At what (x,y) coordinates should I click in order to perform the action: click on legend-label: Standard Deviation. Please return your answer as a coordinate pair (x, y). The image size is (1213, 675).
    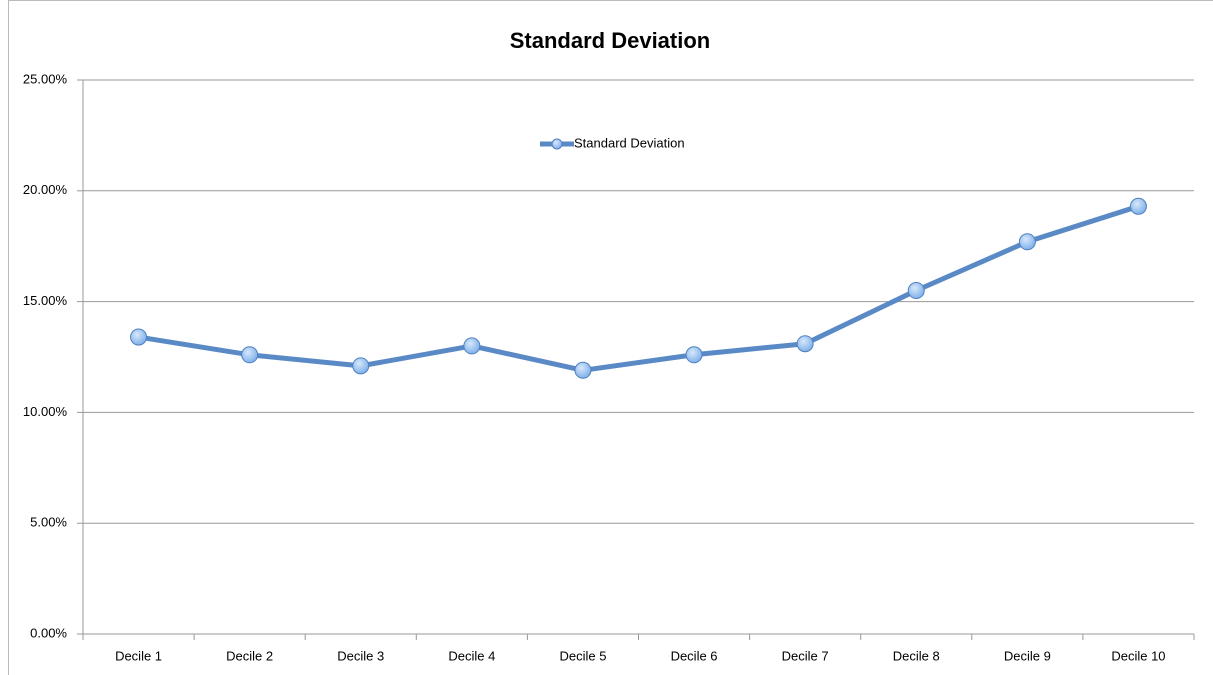
    Looking at the image, I should click on (629, 142).